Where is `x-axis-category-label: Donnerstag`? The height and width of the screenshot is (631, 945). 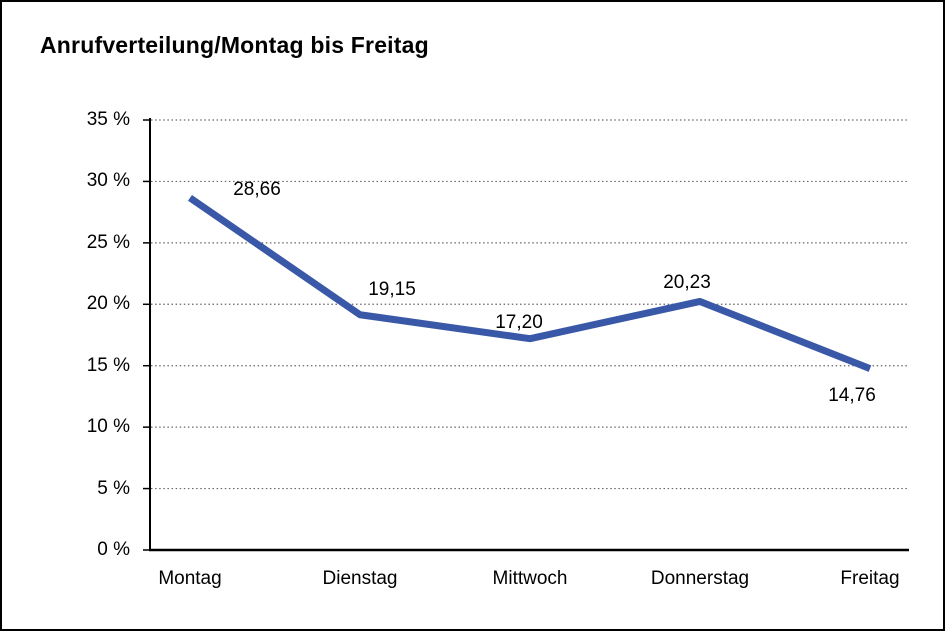 x-axis-category-label: Donnerstag is located at coordinates (700, 578).